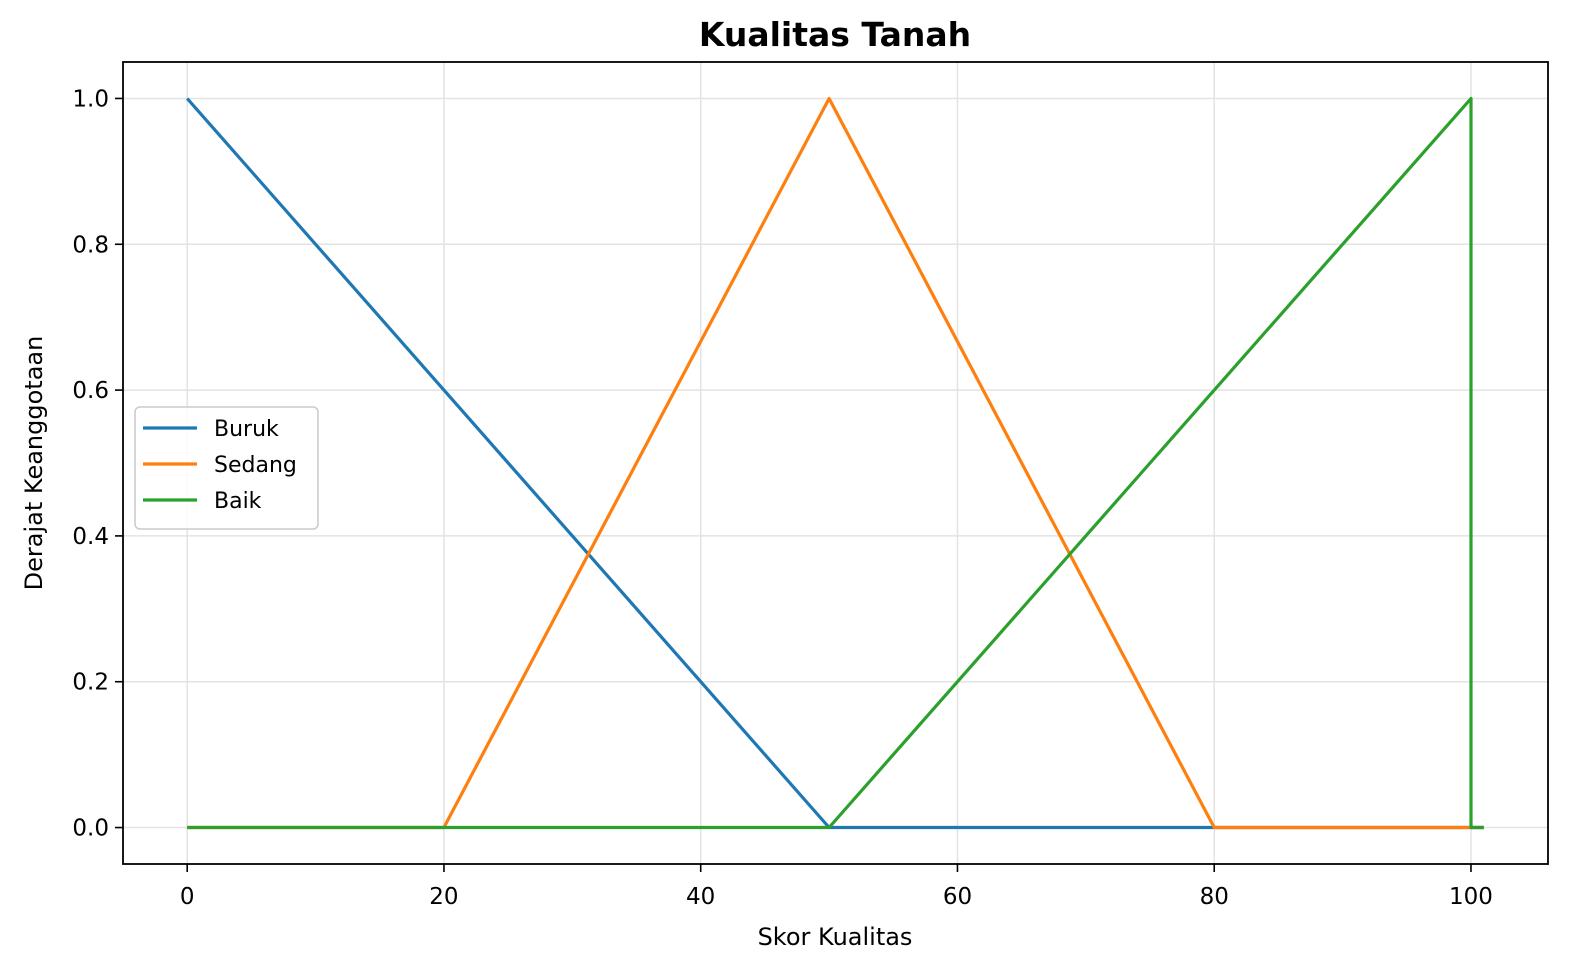 The height and width of the screenshot is (978, 1580). Describe the element at coordinates (255, 465) in the screenshot. I see `legend-label-sedang: Sedang` at that location.